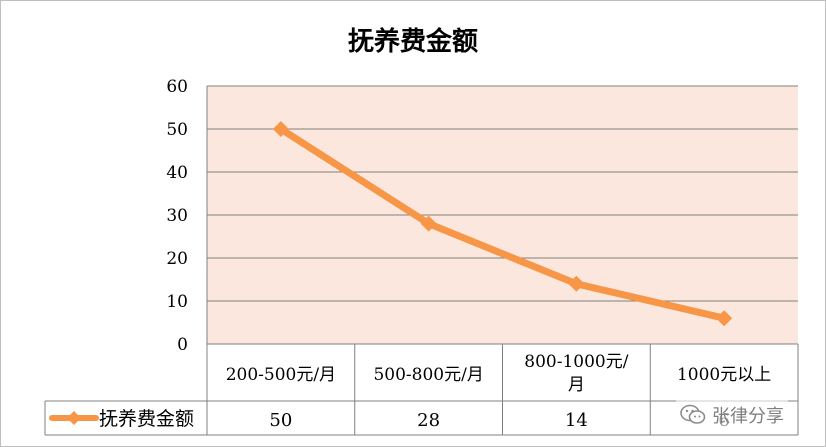  Describe the element at coordinates (576, 362) in the screenshot. I see `x-category-label-line: 800-1000元/` at that location.